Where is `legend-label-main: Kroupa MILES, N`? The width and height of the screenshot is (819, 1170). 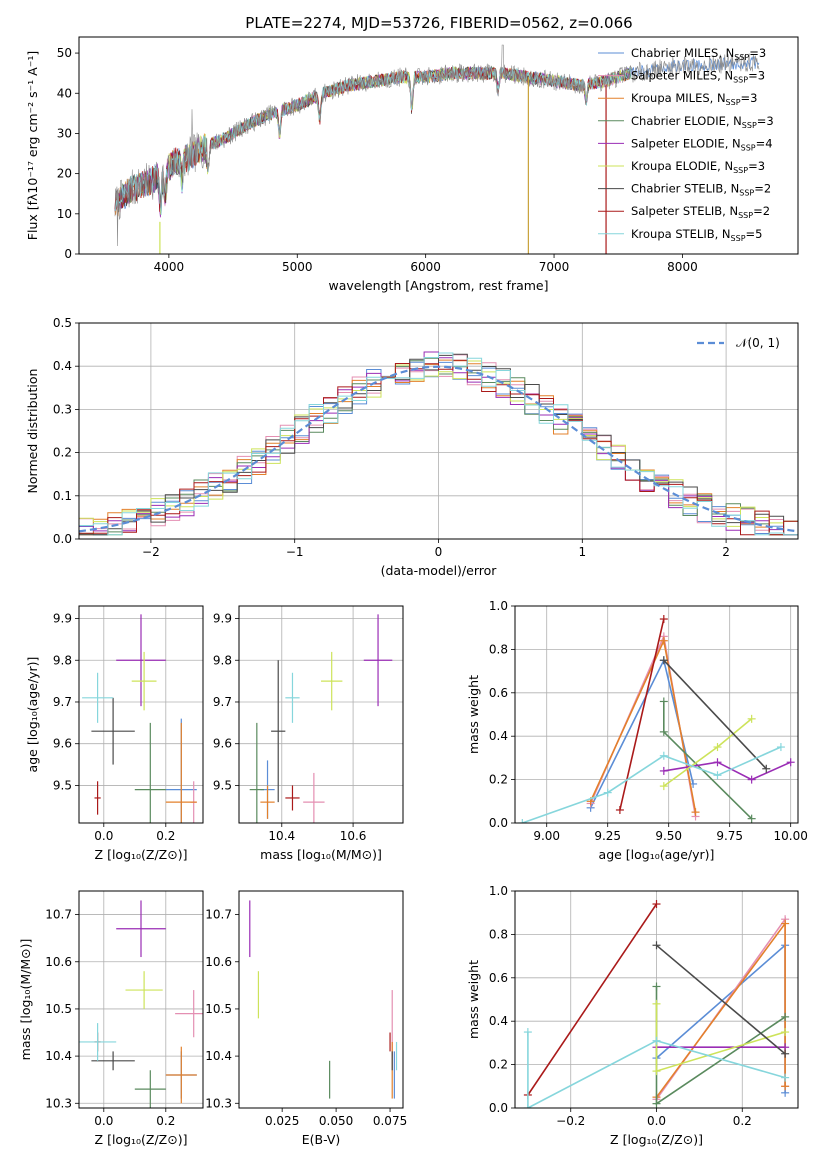
legend-label-main: Kroupa MILES, N is located at coordinates (678, 98).